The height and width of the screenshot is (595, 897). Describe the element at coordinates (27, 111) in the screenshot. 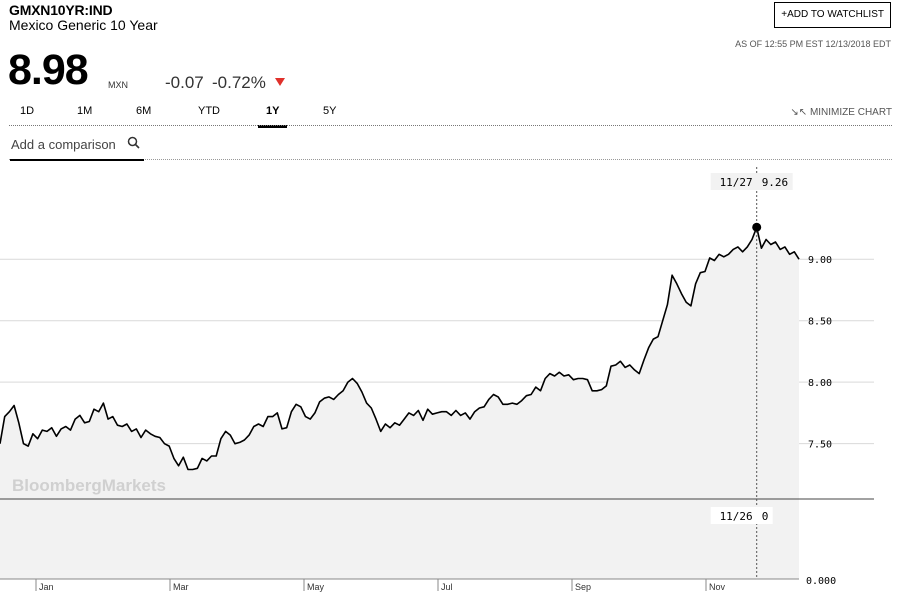

I see `tab-1d: 1D` at that location.